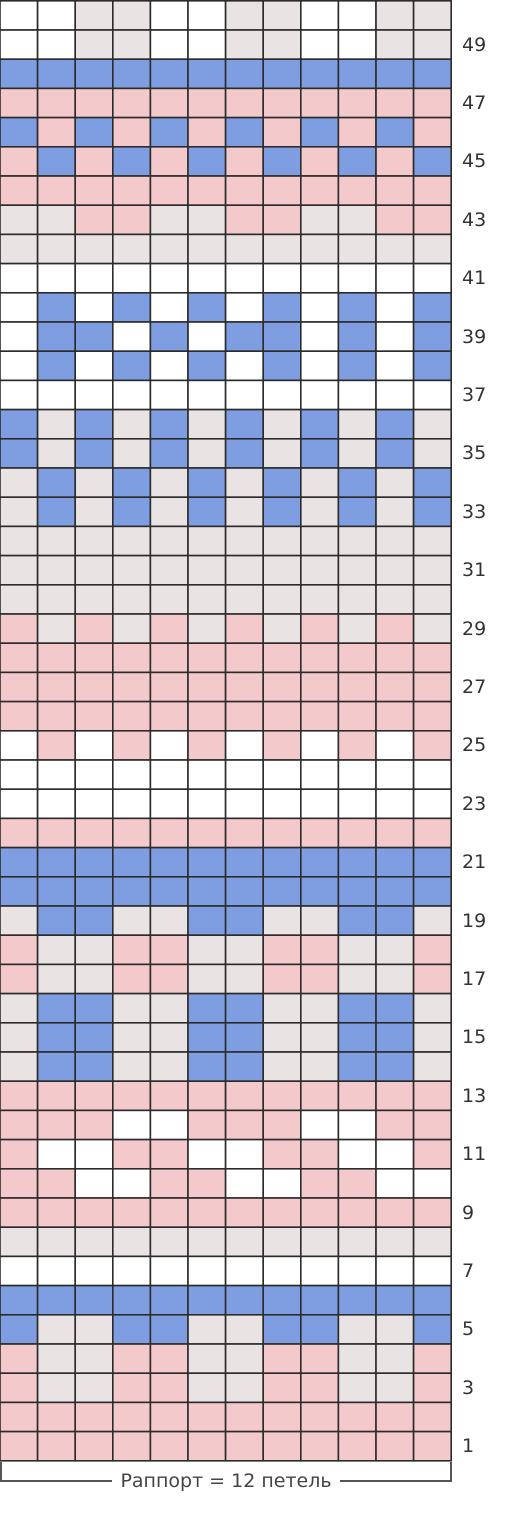  I want to click on row-label-9: 9, so click(468, 1212).